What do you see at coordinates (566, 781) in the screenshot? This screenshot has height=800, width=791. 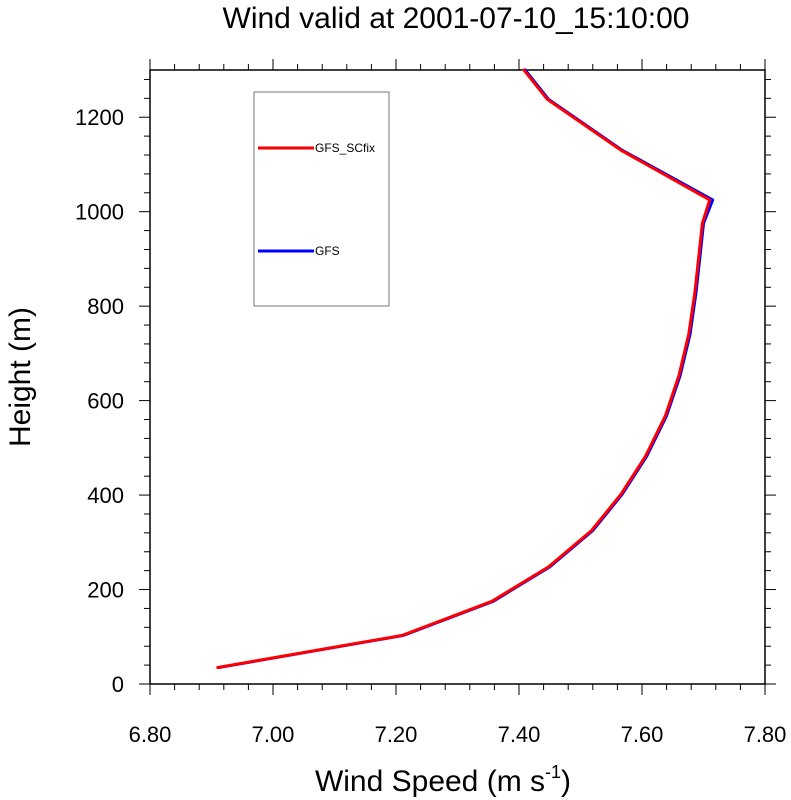 I see `x-axis-label-close: )` at bounding box center [566, 781].